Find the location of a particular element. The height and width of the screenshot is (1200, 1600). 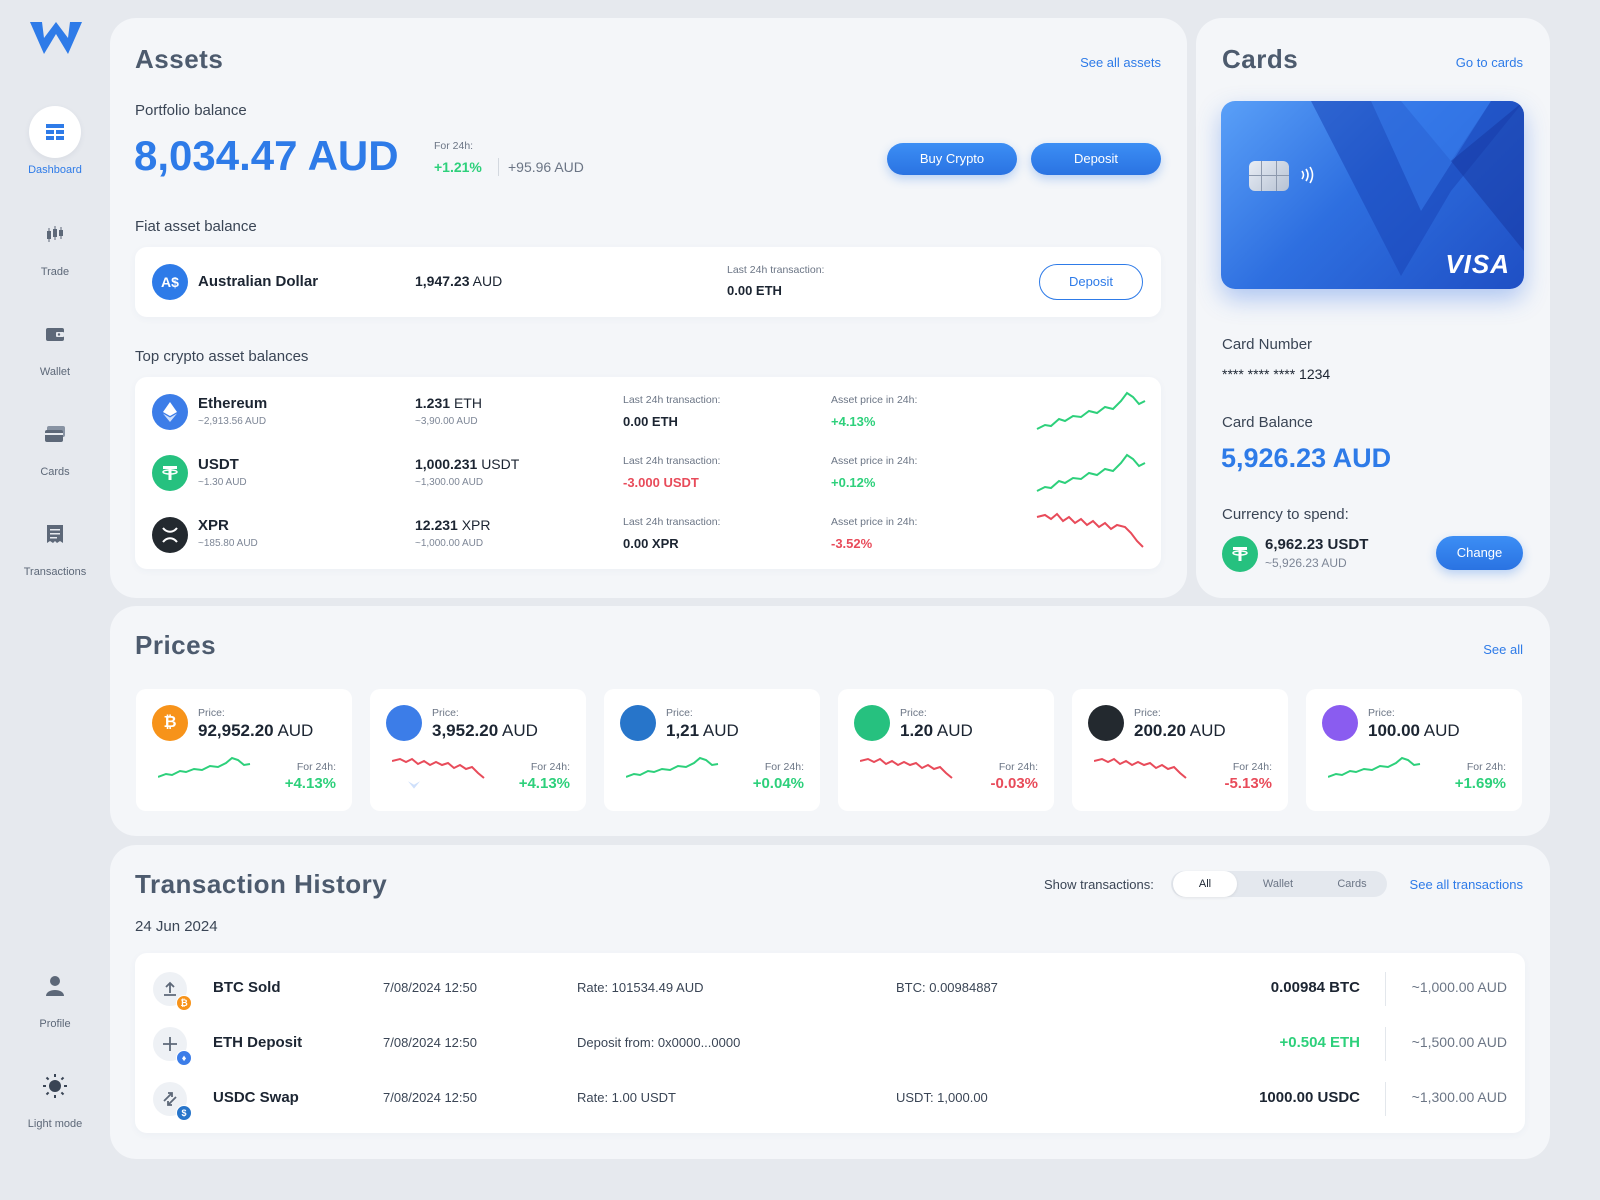

nav-wallet-label: Wallet is located at coordinates (55, 372).